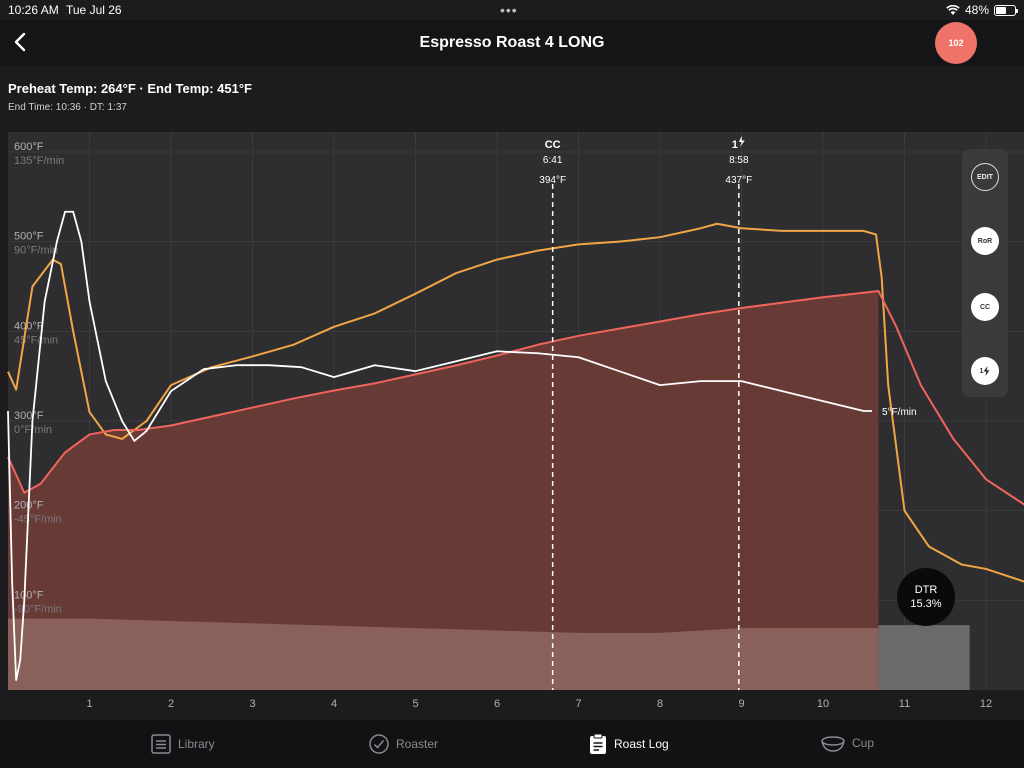 The height and width of the screenshot is (768, 1024). What do you see at coordinates (33, 430) in the screenshot?
I see `ror-axis-tick: 0°F/min` at bounding box center [33, 430].